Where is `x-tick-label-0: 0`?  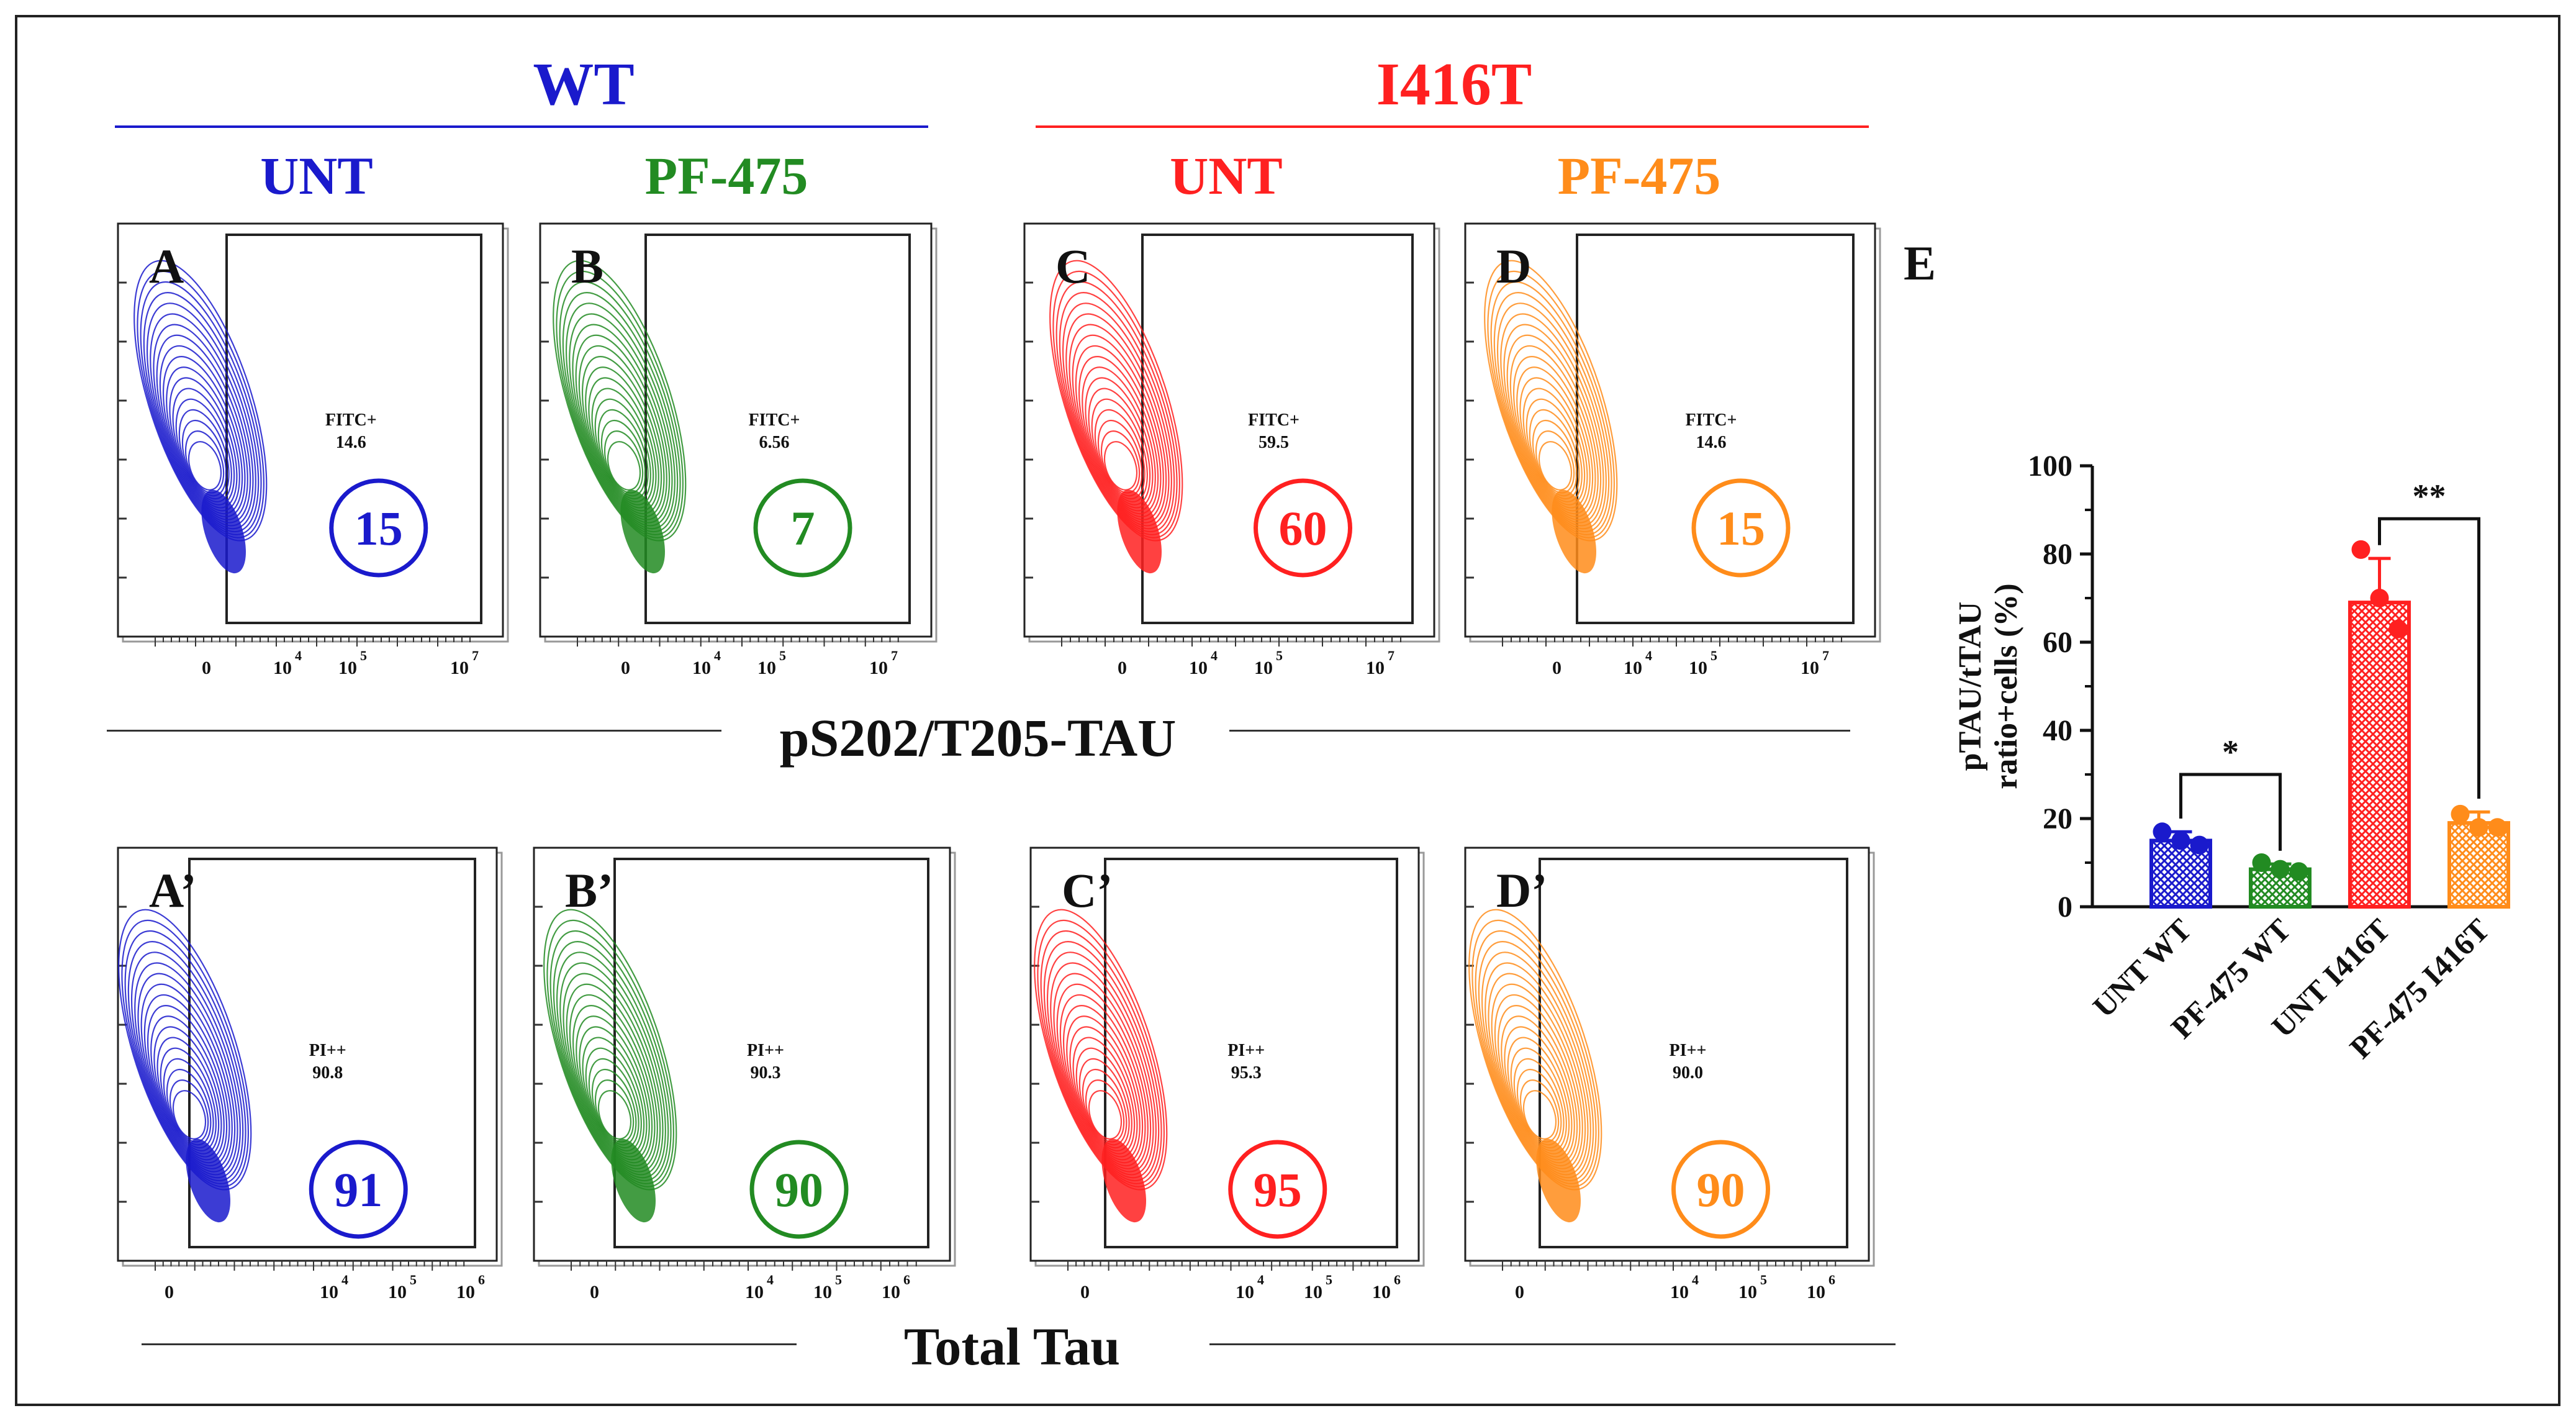 x-tick-label-0: 0 is located at coordinates (1519, 1292).